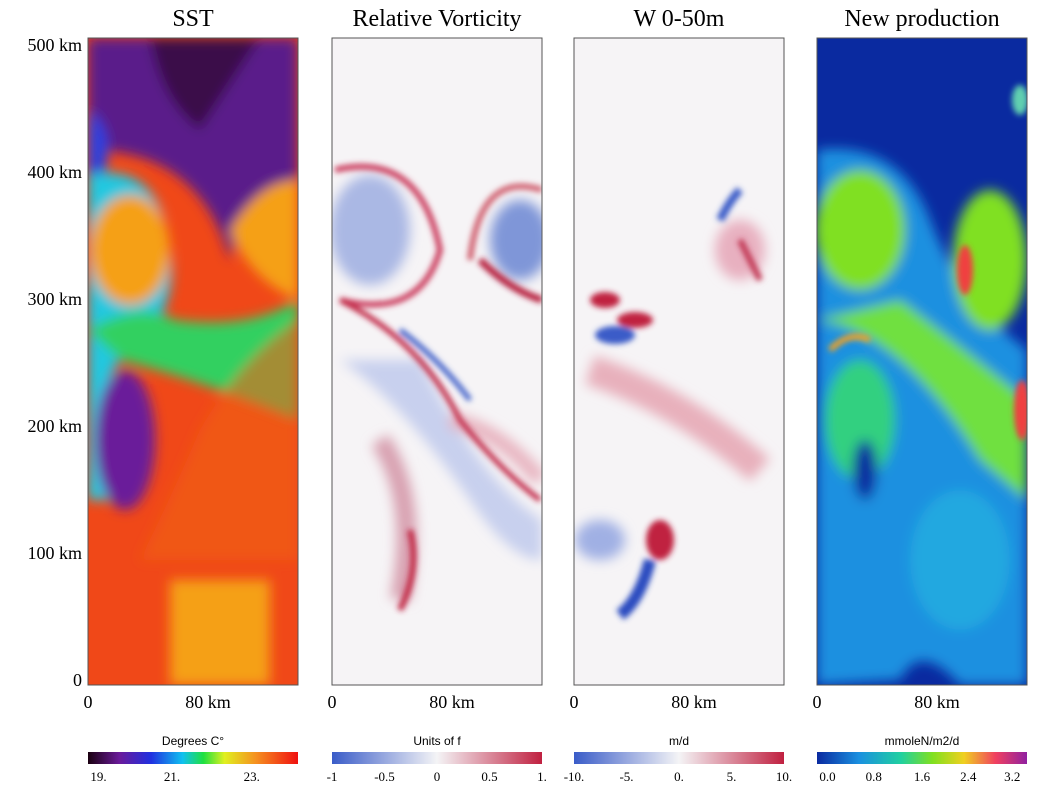 This screenshot has height=790, width=1039. Describe the element at coordinates (54, 426) in the screenshot. I see `y-tick-label: 200 km` at that location.